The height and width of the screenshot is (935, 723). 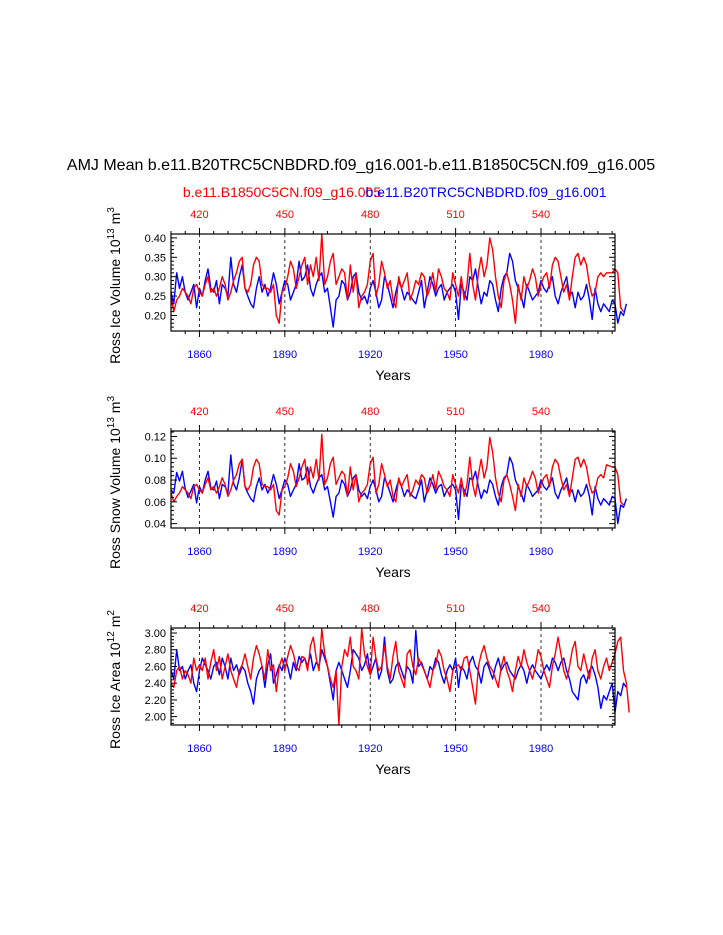 I want to click on y-tick-label: 3.00, so click(x=155, y=634).